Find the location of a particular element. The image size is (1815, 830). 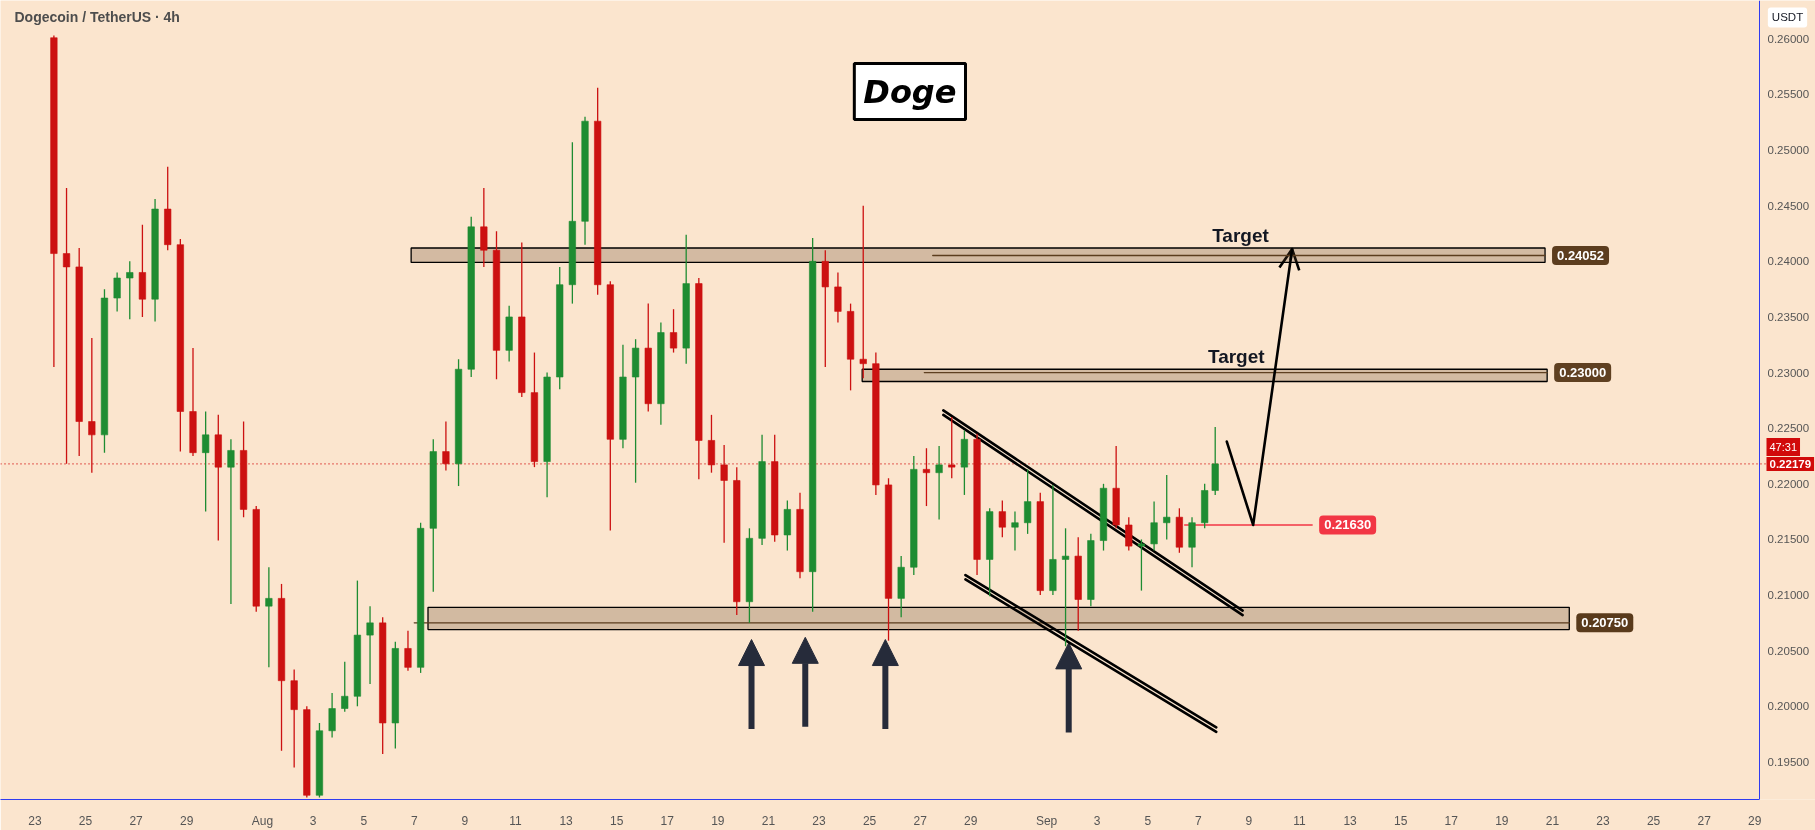

y-tick-label: 0.24000 is located at coordinates (1788, 261).